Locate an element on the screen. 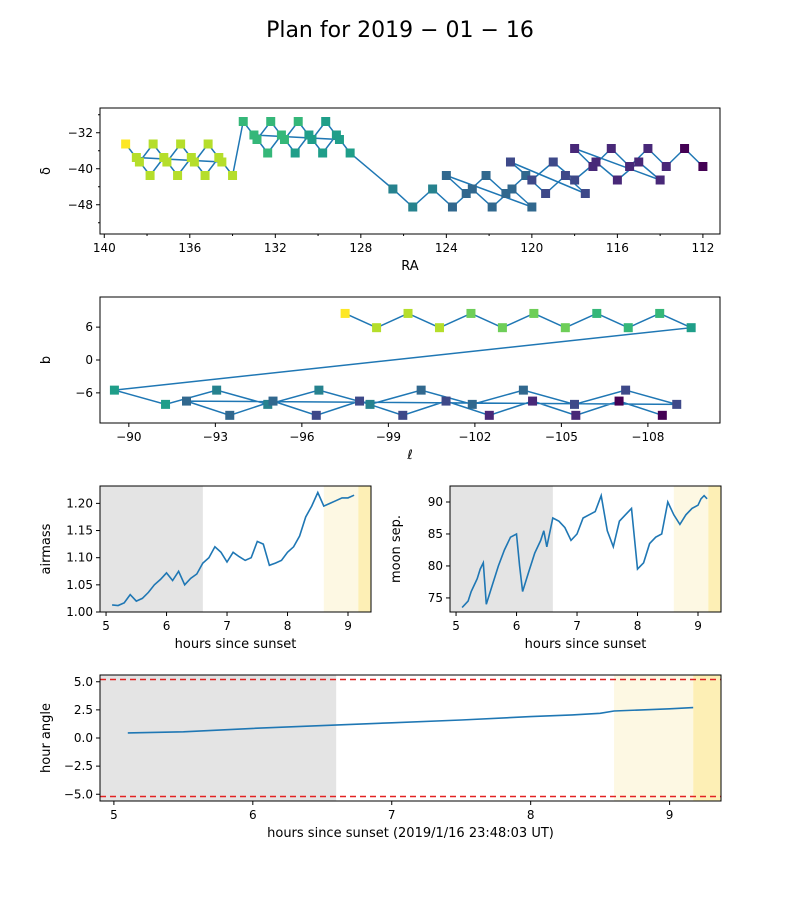 Image resolution: width=800 pixels, height=900 pixels. radec-xtick-label: 132 is located at coordinates (275, 248).